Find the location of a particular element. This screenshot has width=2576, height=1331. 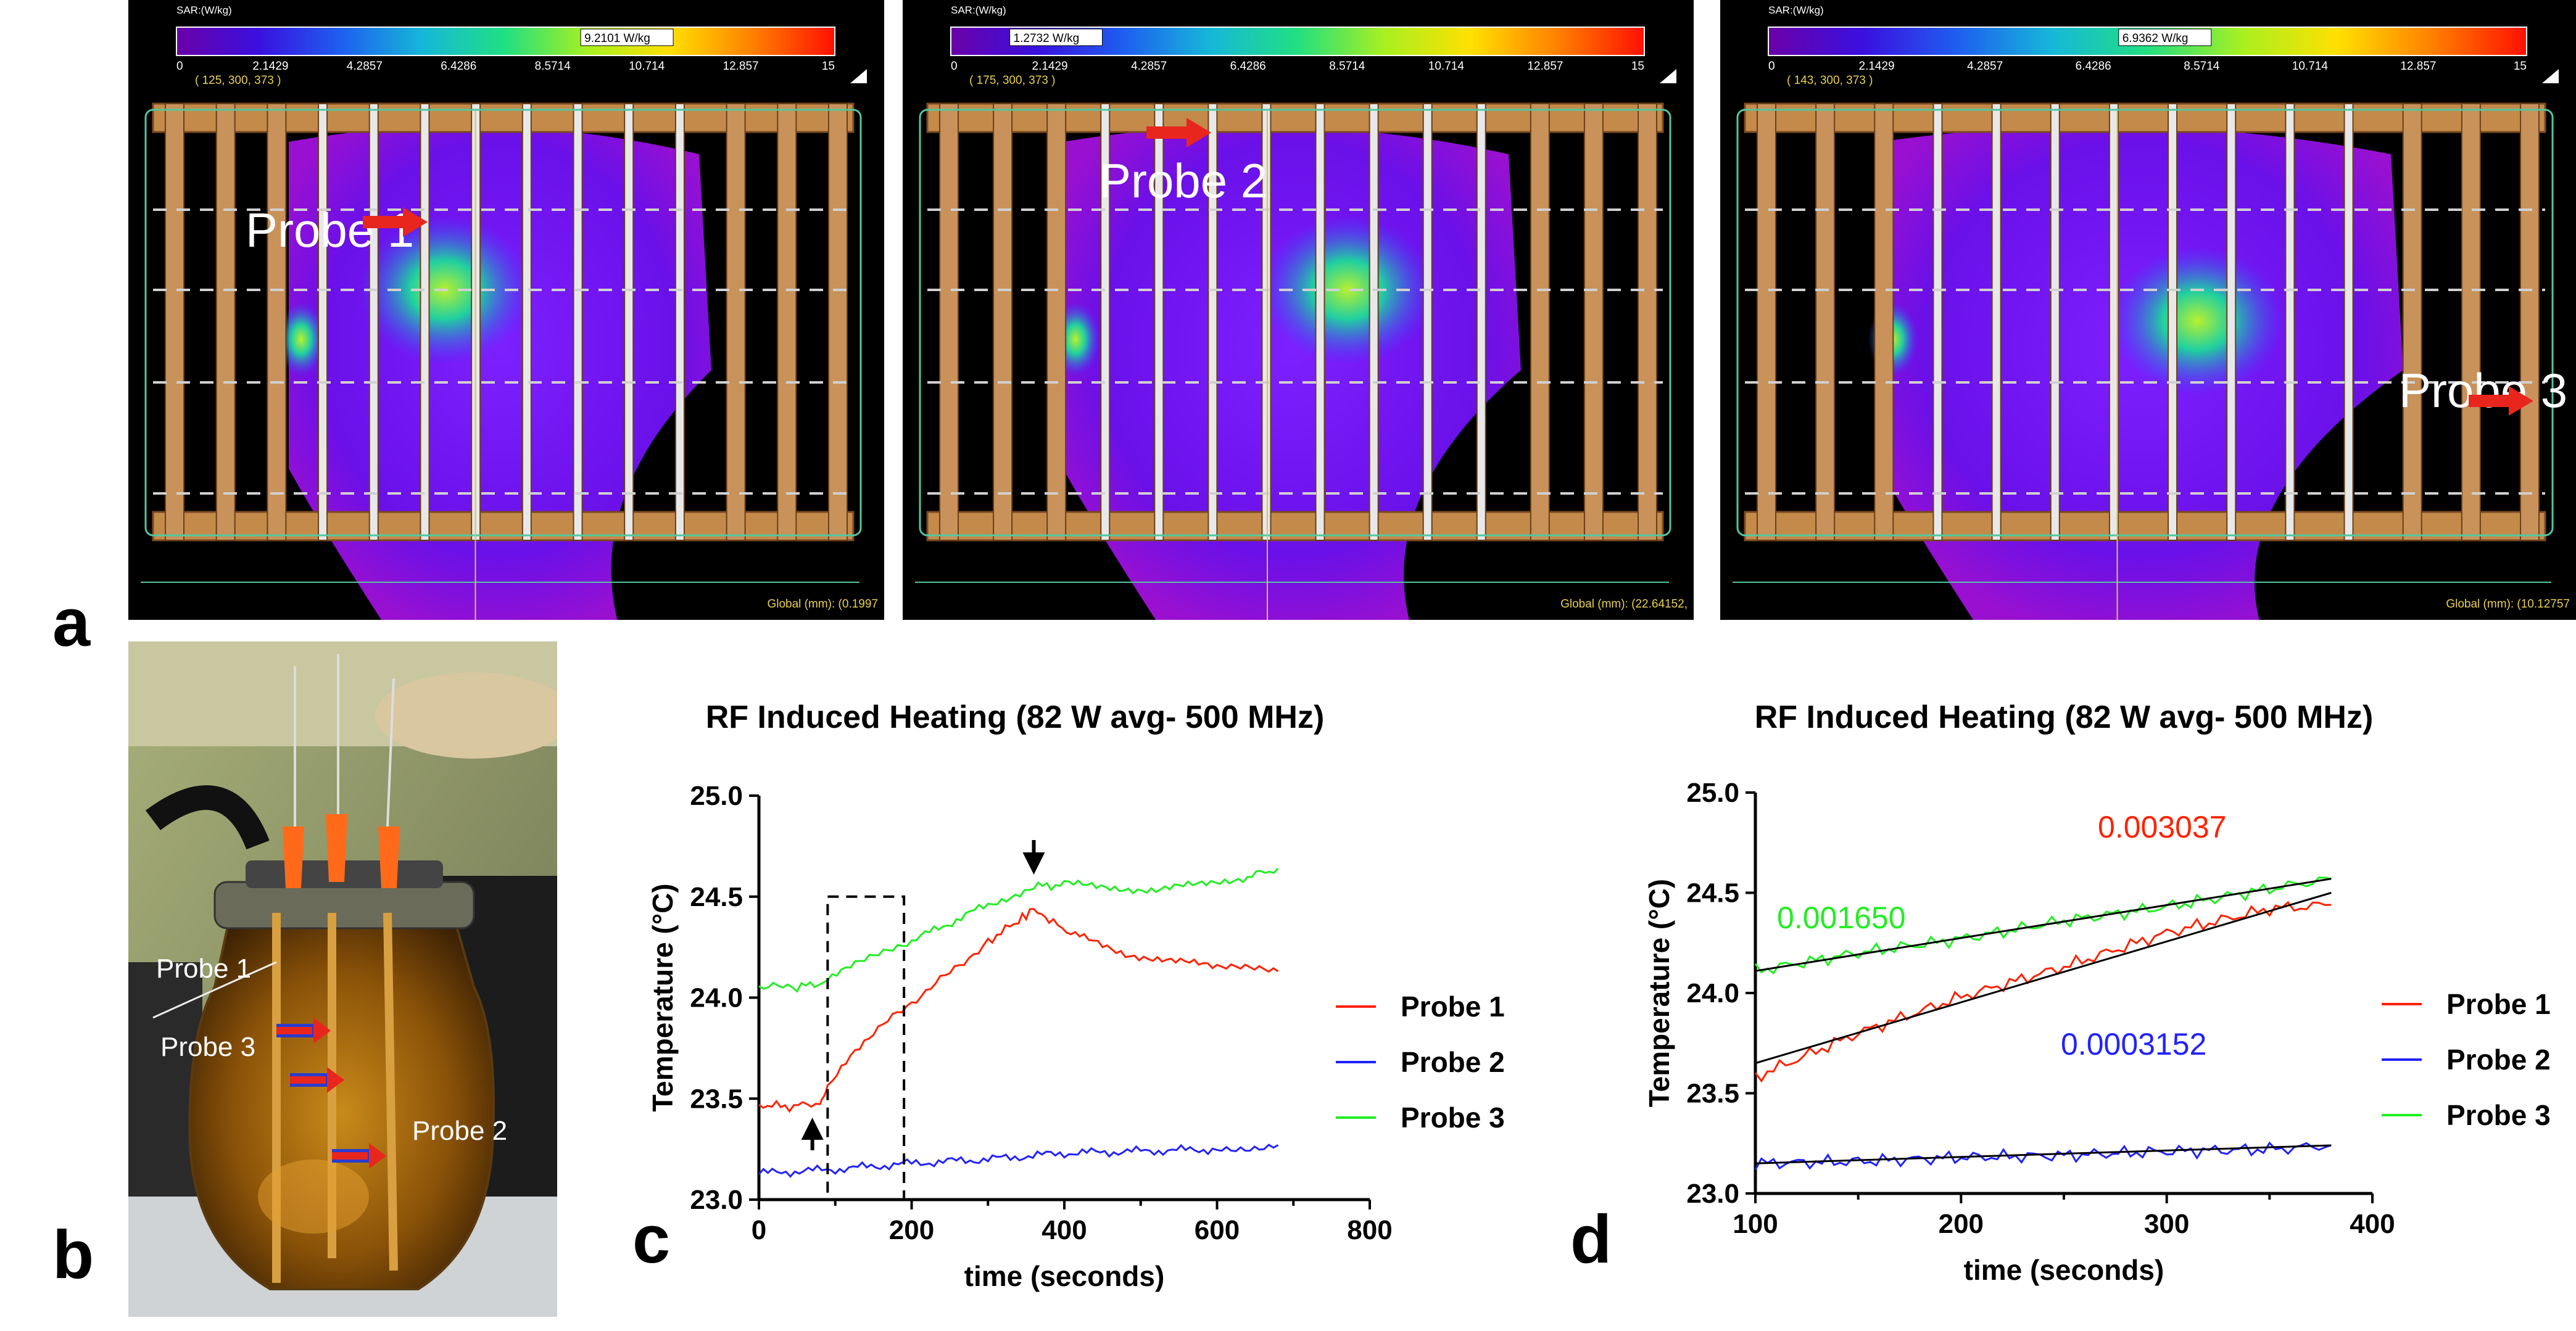

slope-annotation: 0.003037 is located at coordinates (2162, 827).